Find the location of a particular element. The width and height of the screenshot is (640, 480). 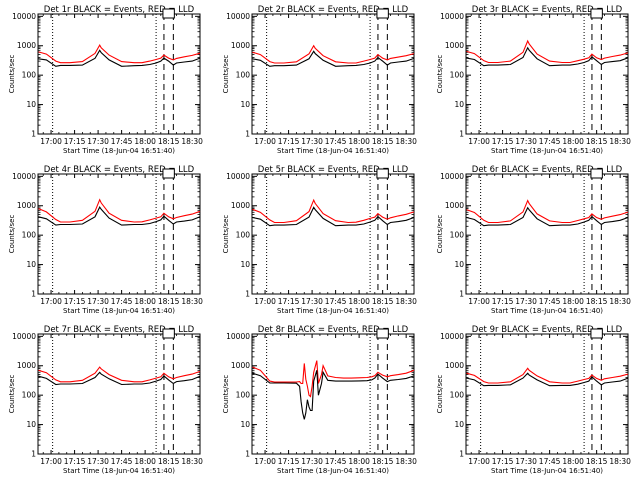

panel-title: Det 1r BLACK = Events, RED = LLD is located at coordinates (119, 10).